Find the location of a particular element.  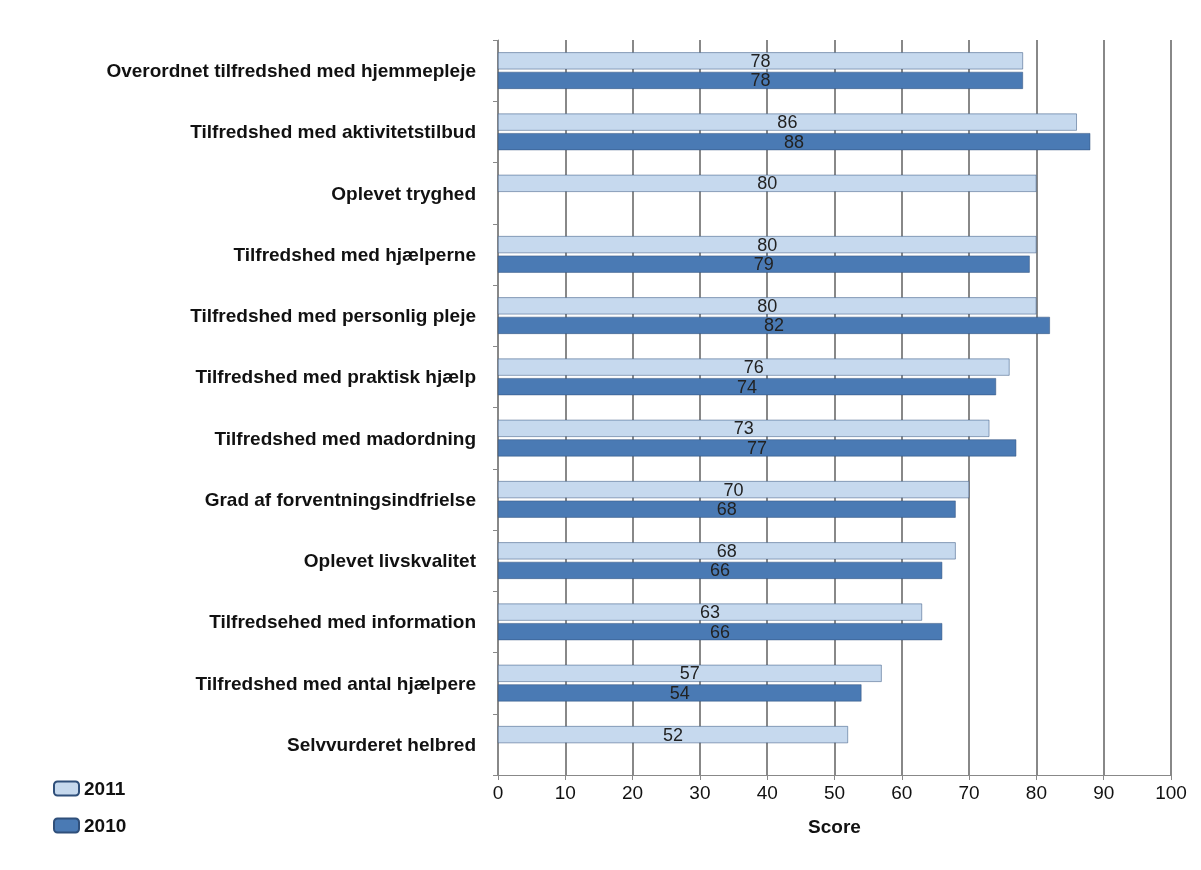

data-label: 86 is located at coordinates (787, 122).